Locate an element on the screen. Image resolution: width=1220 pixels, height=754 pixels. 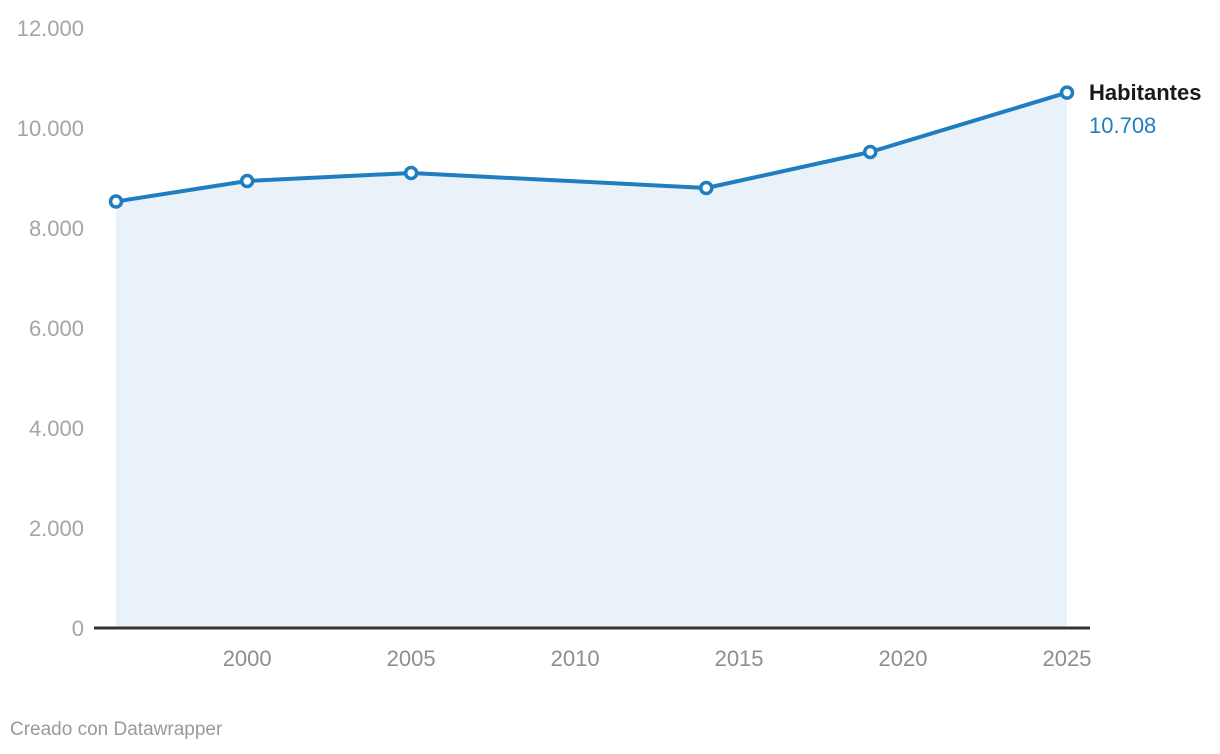
series-end-value: 10.708 is located at coordinates (1123, 125).